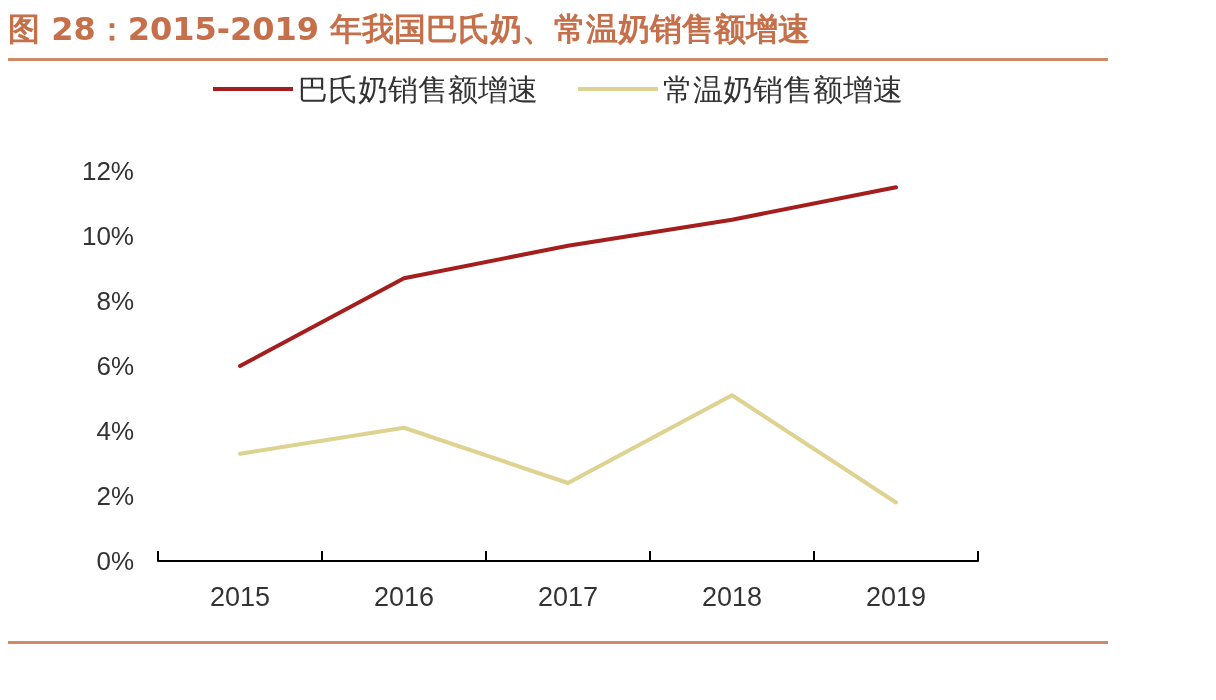  I want to click on y-tick-label: 4%, so click(115, 431).